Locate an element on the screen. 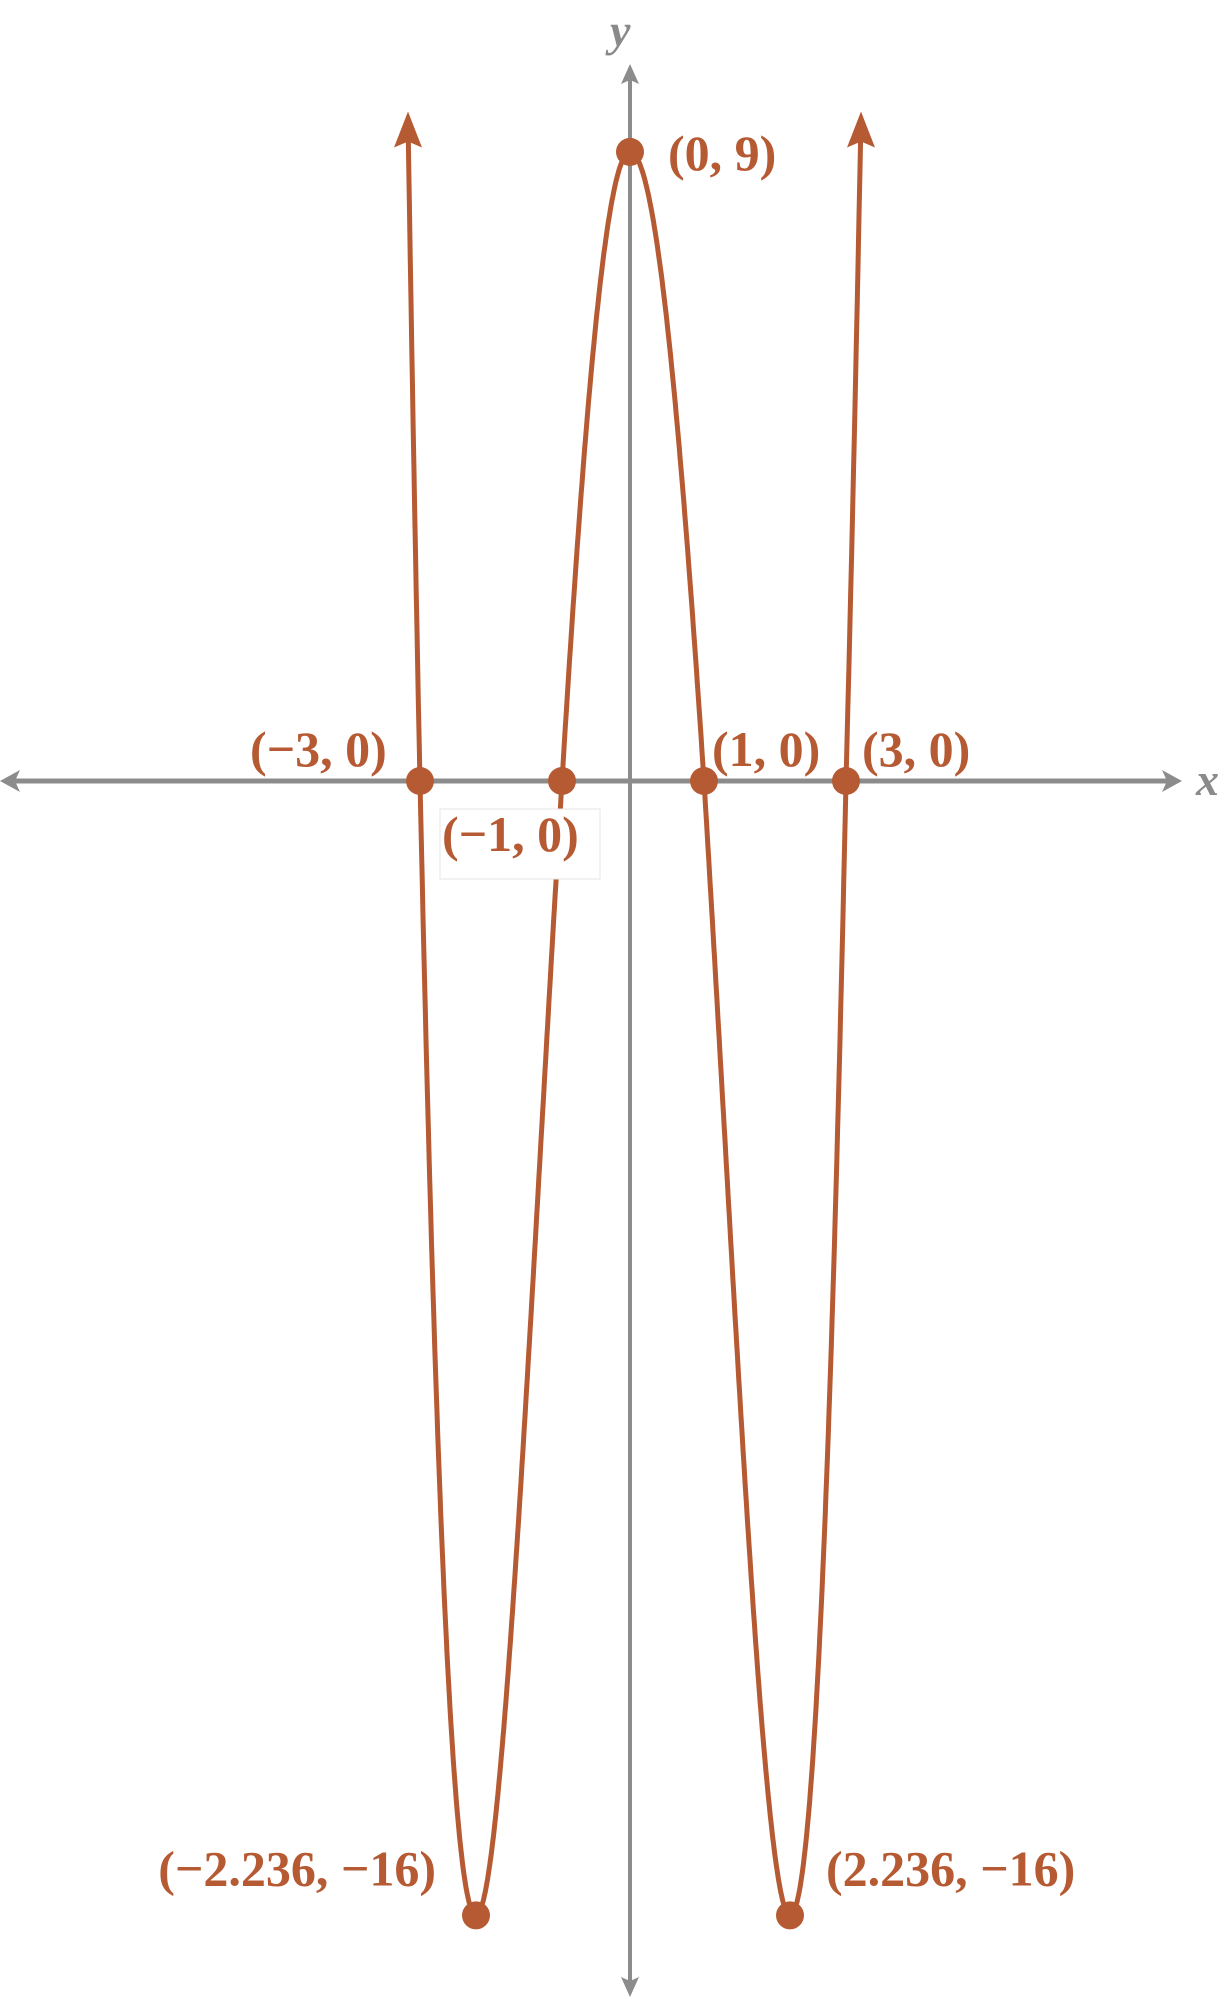 The height and width of the screenshot is (1999, 1226). x-axis-label: x is located at coordinates (1207, 779).